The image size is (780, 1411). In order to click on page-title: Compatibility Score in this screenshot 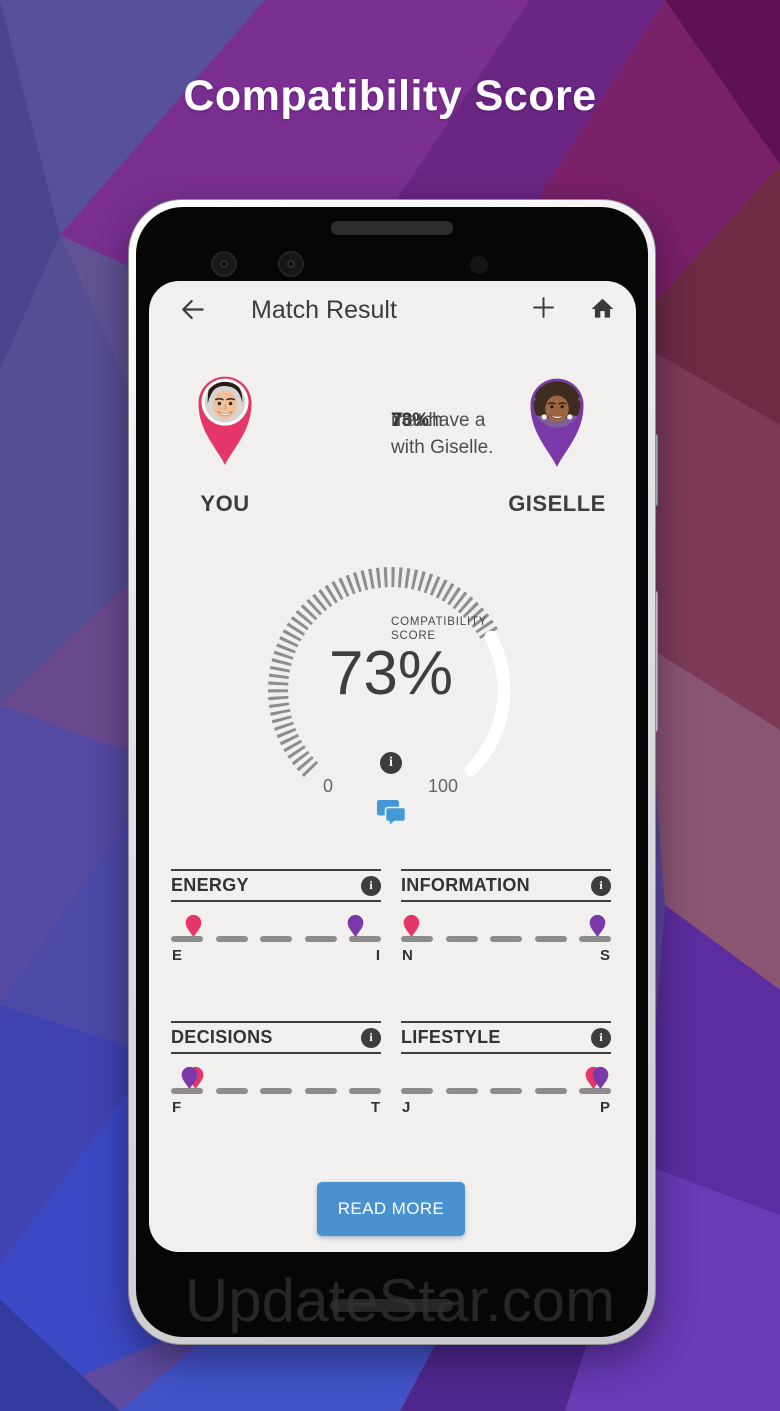, I will do `click(390, 96)`.